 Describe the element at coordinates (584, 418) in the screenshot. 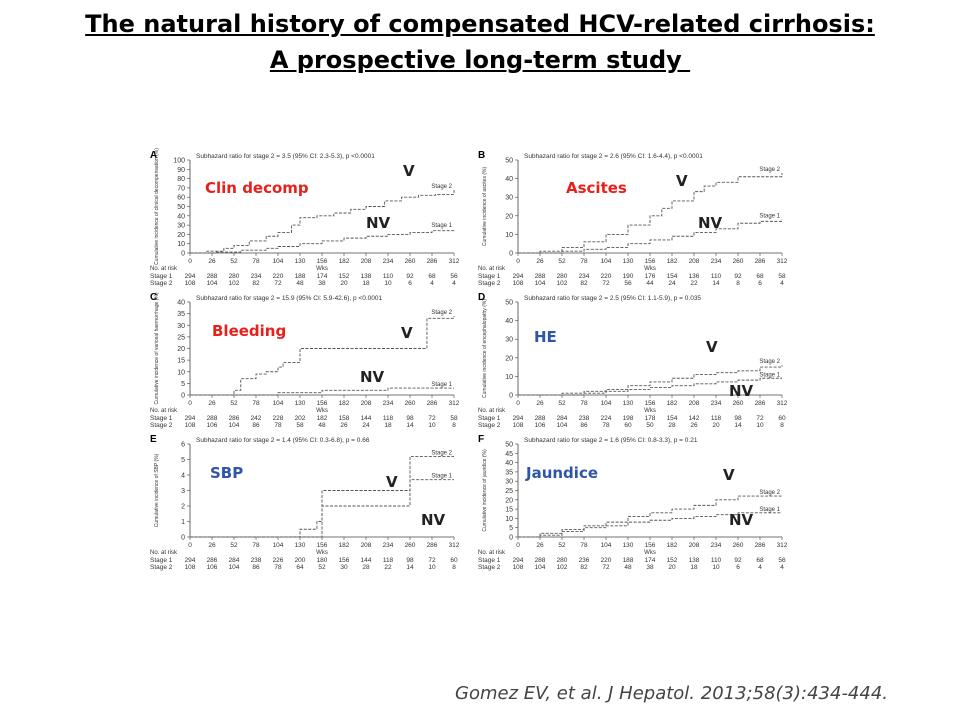

I see `at-risk-stage1-value: 238` at that location.